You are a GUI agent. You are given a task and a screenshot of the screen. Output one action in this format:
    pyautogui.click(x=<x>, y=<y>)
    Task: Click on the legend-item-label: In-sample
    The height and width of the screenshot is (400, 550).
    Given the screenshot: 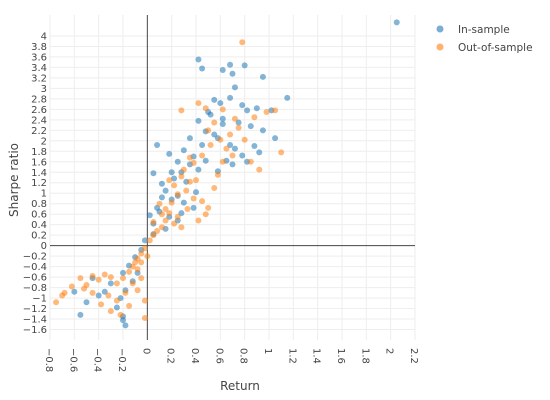 What is the action you would take?
    pyautogui.click(x=484, y=30)
    